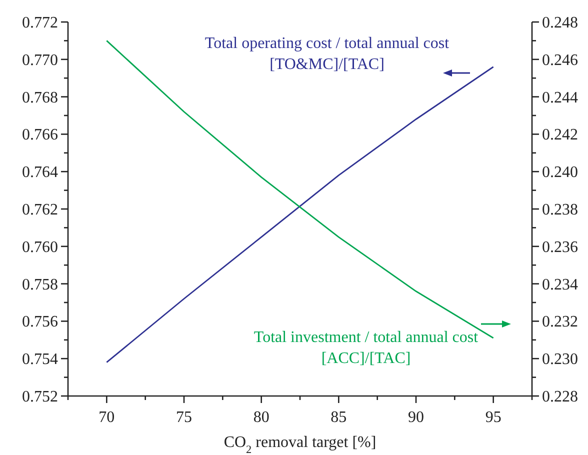 The image size is (588, 455). What do you see at coordinates (40, 23) in the screenshot?
I see `y-tick-label: 0.772` at bounding box center [40, 23].